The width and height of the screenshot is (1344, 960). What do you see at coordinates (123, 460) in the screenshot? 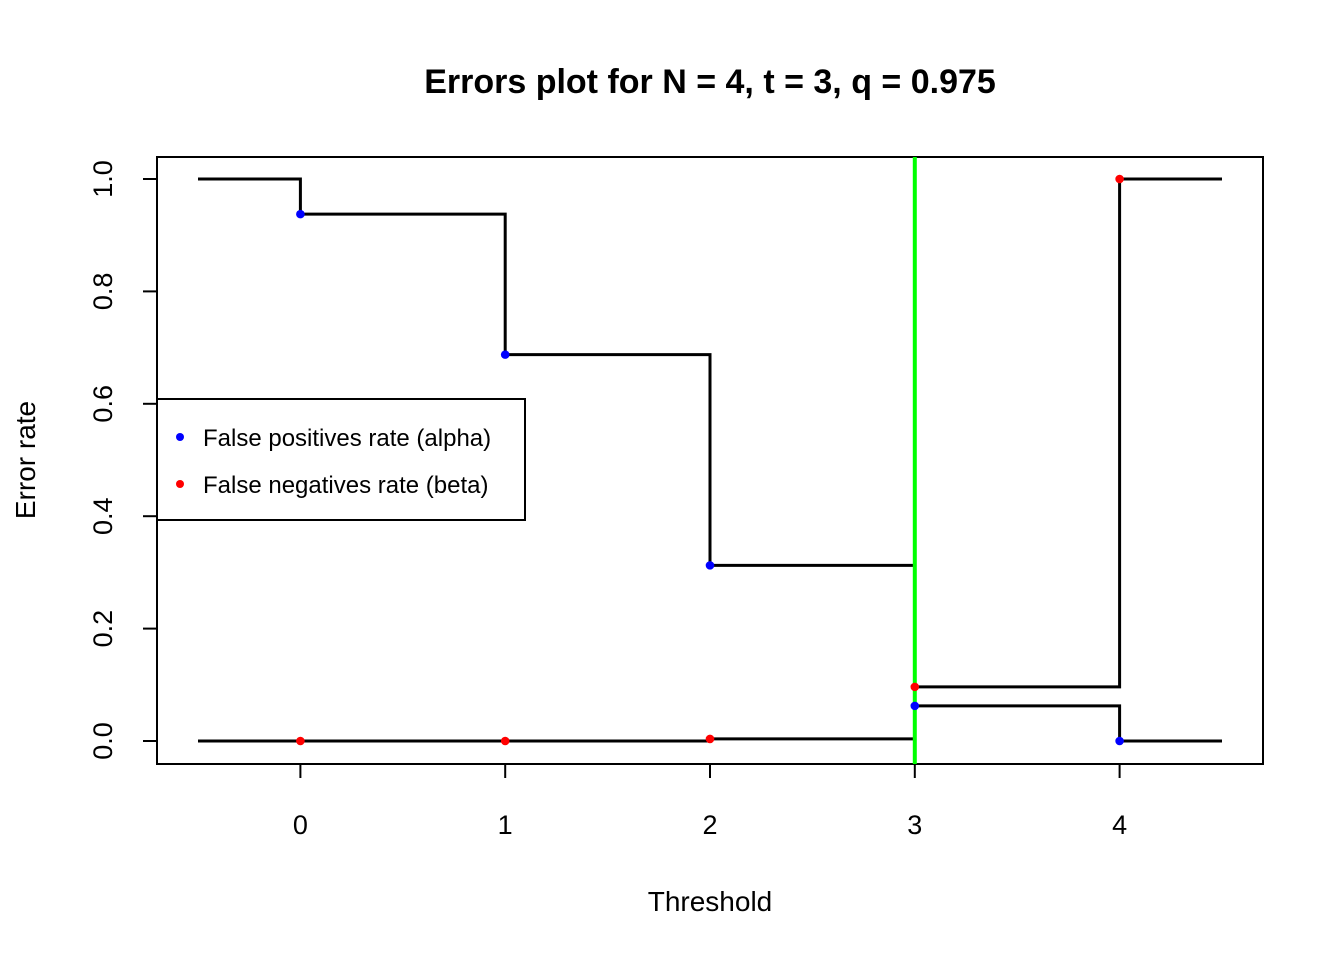
I see `y-axis: 0.0 0.2 0.4 0.6 0.8 1.0` at bounding box center [123, 460].